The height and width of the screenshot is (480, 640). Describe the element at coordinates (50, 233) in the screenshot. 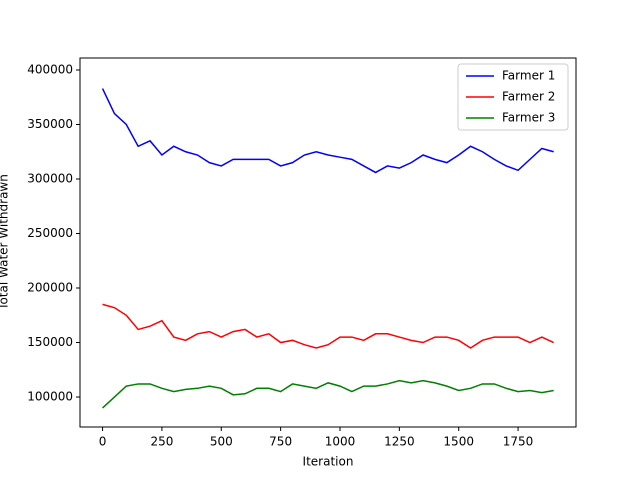

I see `y-tick-label: 250000` at that location.